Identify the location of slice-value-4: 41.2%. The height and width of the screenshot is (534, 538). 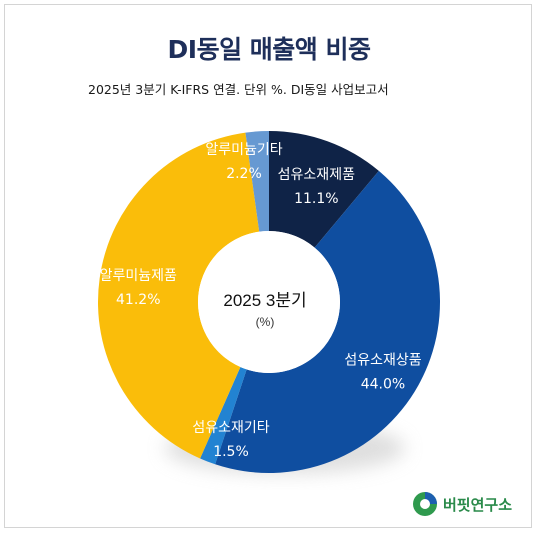
(138, 300).